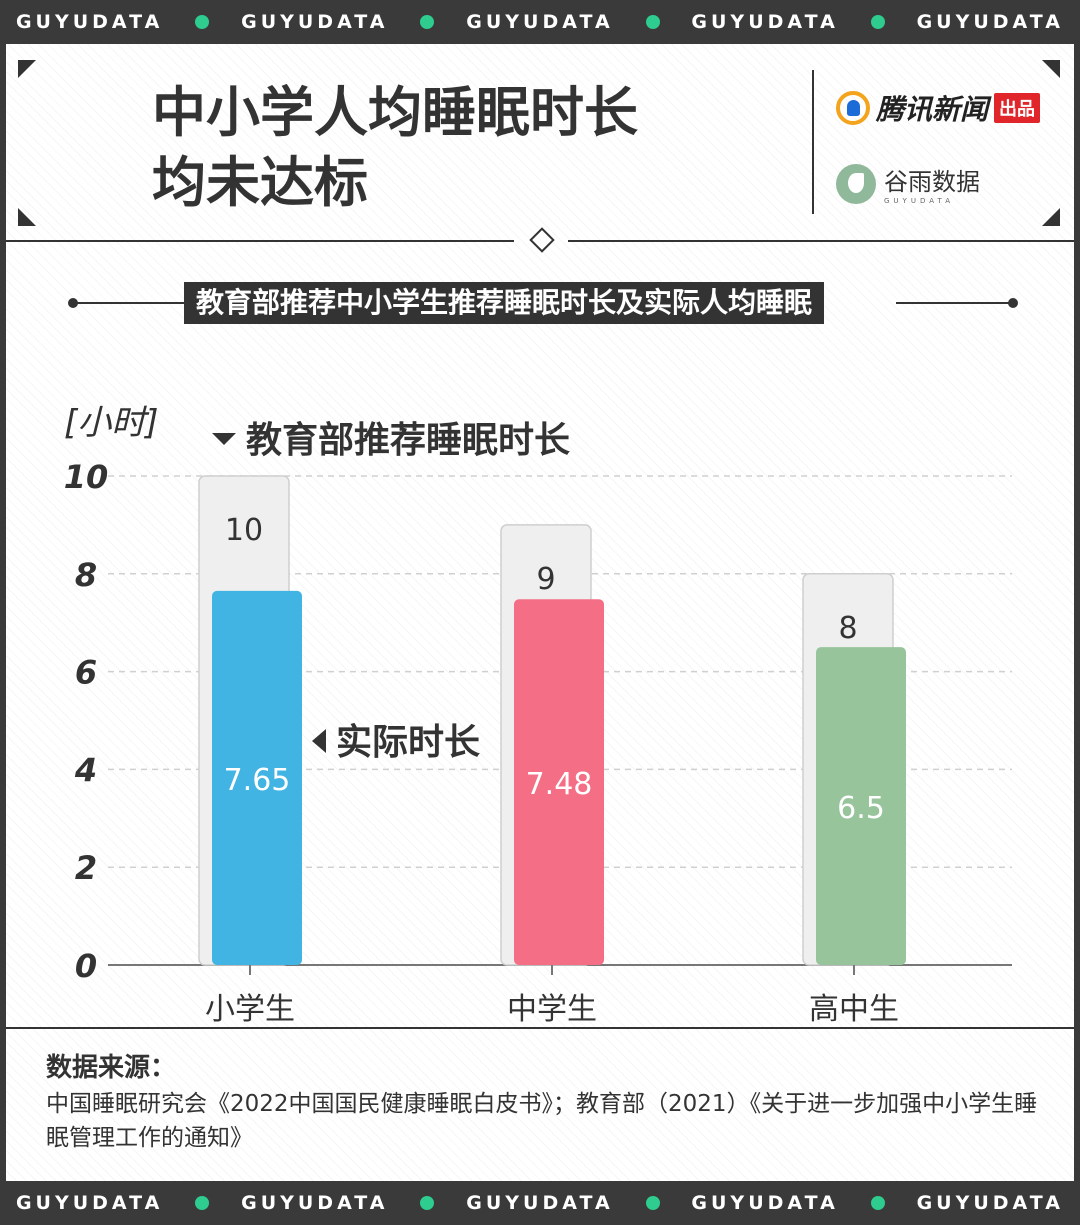 The image size is (1080, 1225). I want to click on actual-value-label: 6.5, so click(861, 808).